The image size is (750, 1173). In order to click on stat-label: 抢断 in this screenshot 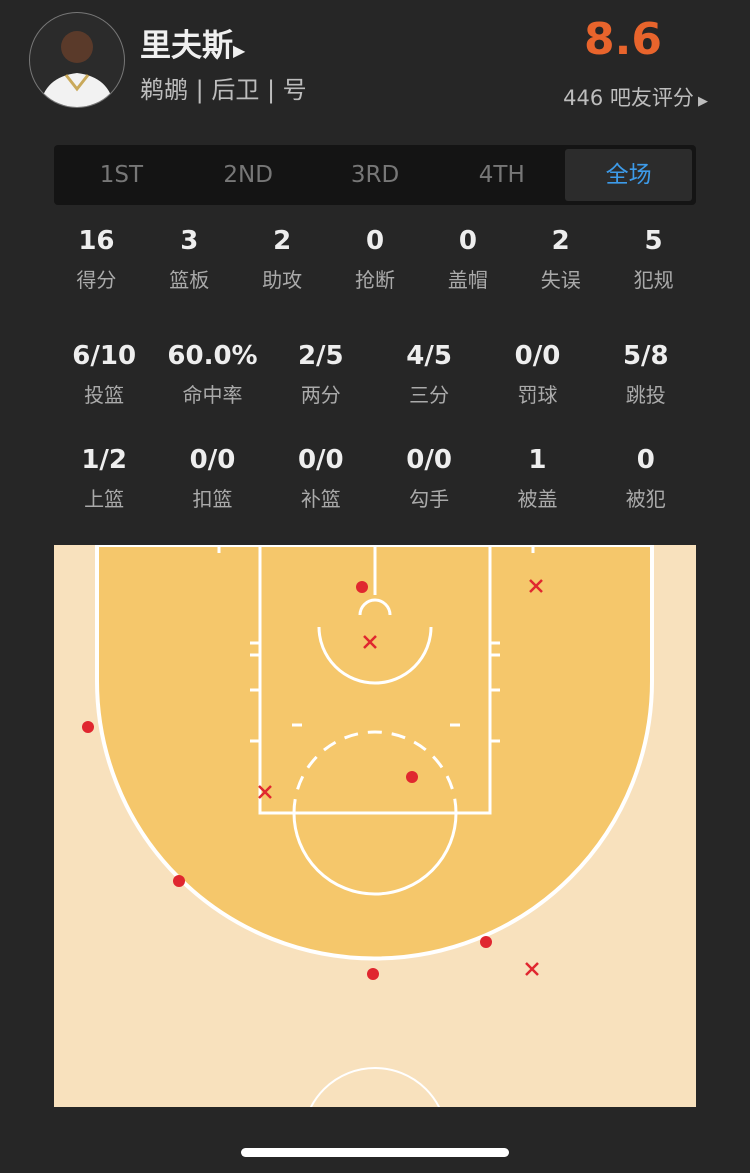, I will do `click(375, 280)`.